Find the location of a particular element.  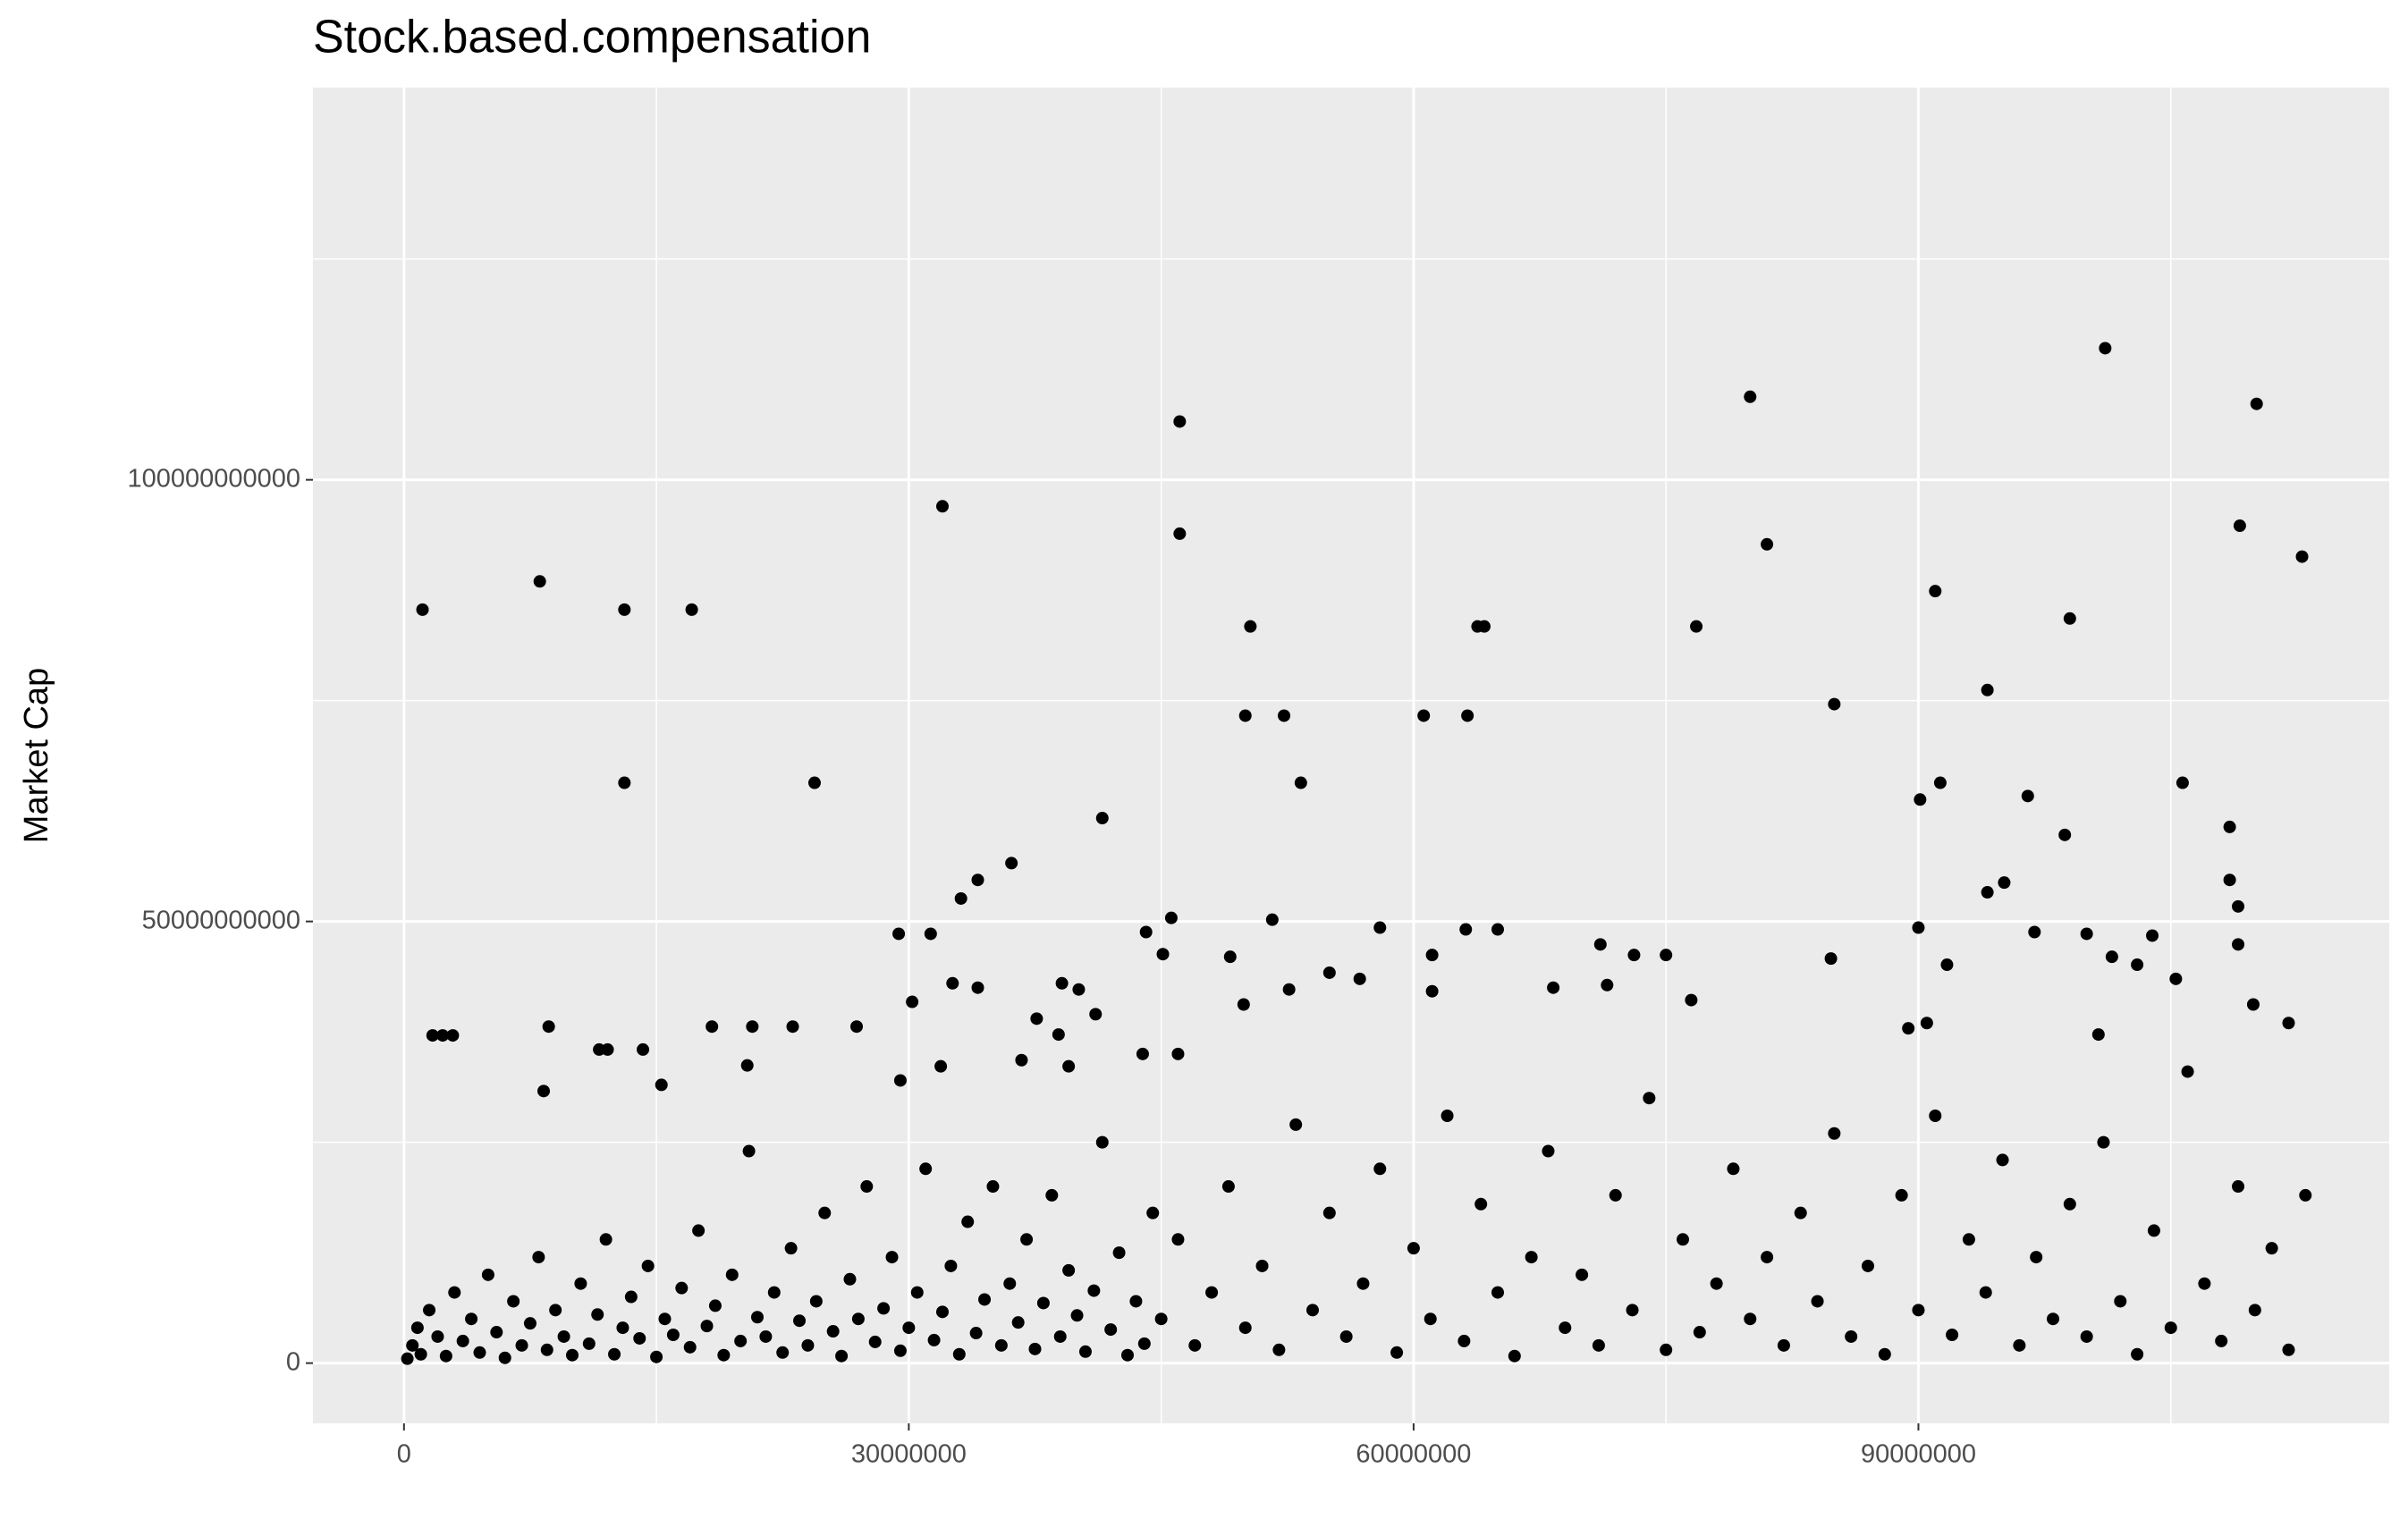

y-tick-label: 50000000000 is located at coordinates (221, 920).